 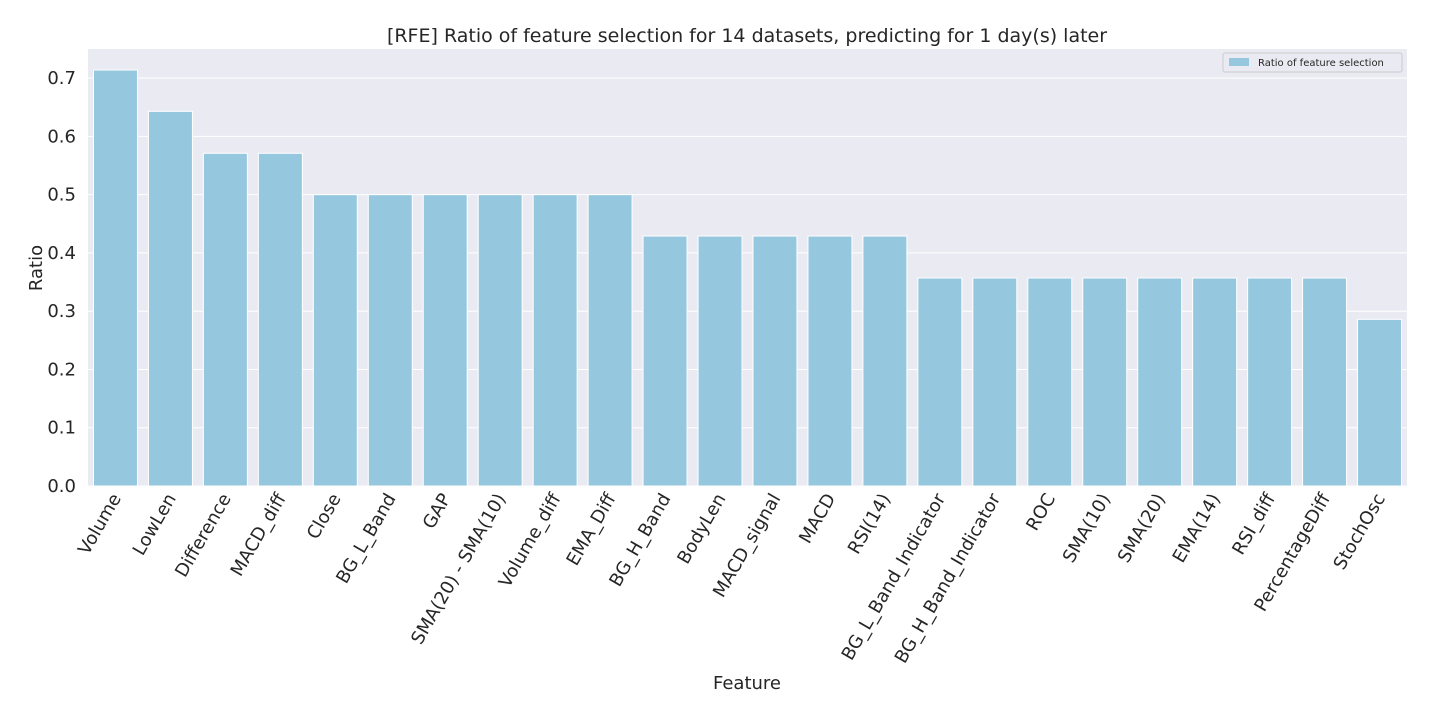 What do you see at coordinates (324, 516) in the screenshot?
I see `x-tick-label: Close` at bounding box center [324, 516].